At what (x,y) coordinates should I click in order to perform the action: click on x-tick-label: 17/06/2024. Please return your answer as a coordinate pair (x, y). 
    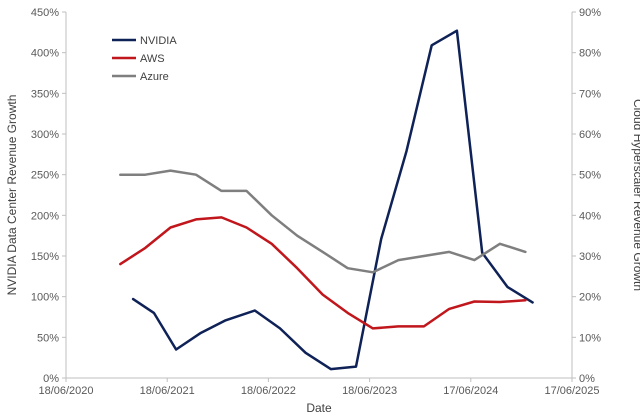
    Looking at the image, I should click on (470, 391).